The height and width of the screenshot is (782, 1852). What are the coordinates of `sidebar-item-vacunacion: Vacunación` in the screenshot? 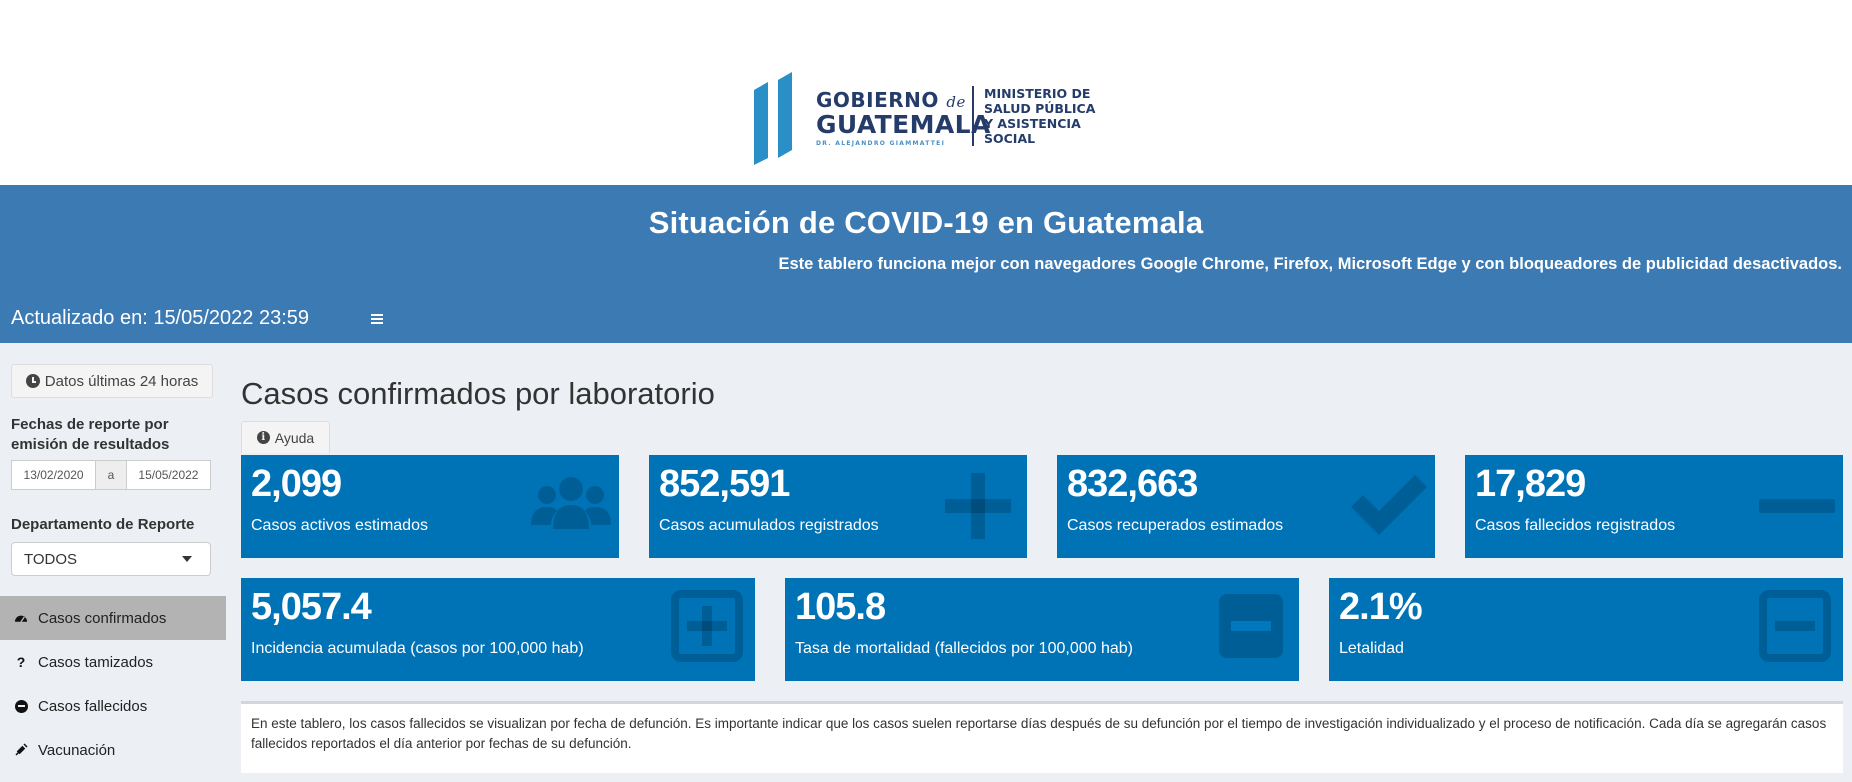 It's located at (113, 750).